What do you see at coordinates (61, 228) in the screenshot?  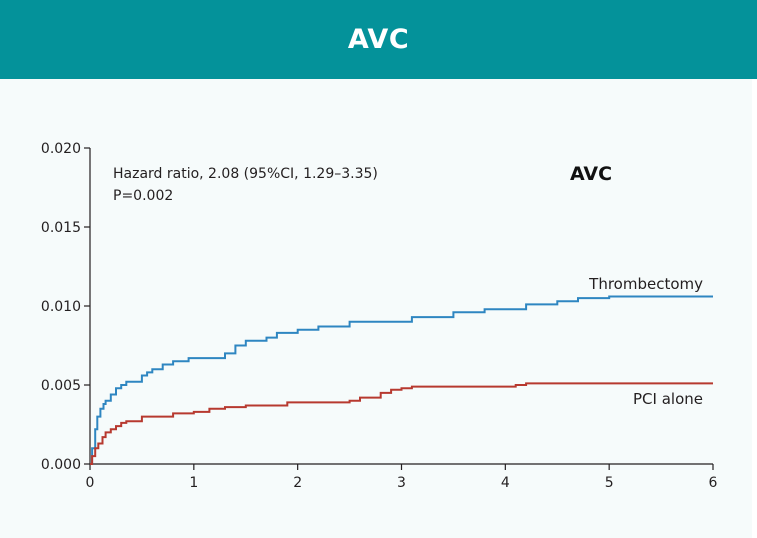 I see `y-tick-label: 0.015` at bounding box center [61, 228].